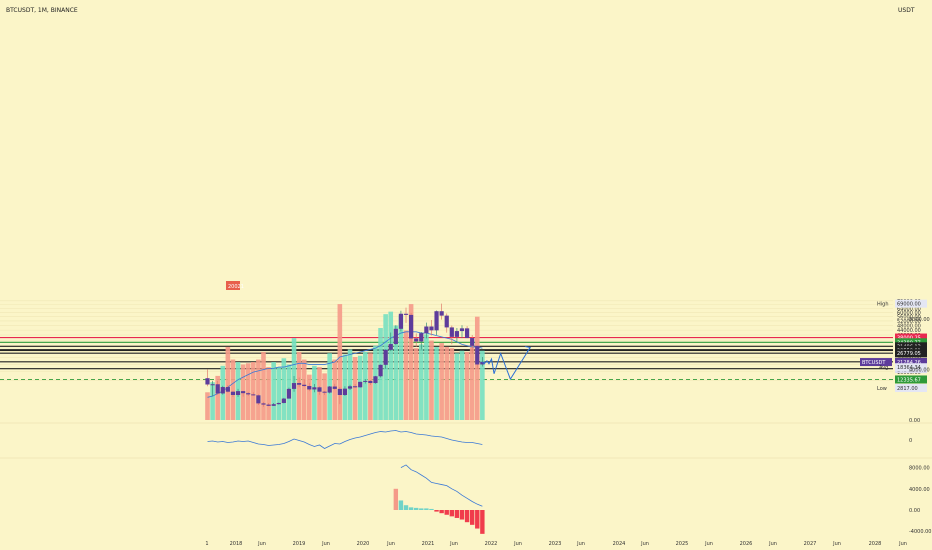  I want to click on oscillator-2-line, so click(441, 485).